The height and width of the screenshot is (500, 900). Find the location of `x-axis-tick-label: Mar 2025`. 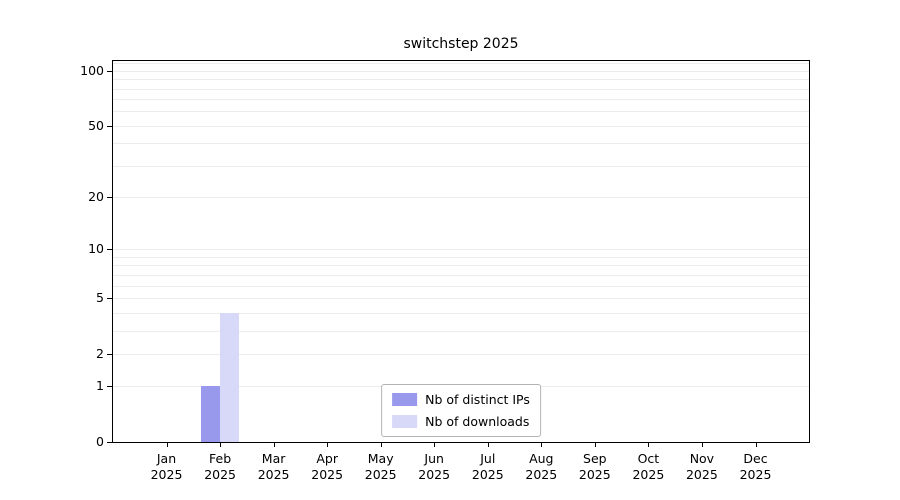

x-axis-tick-label: Mar 2025 is located at coordinates (273, 466).